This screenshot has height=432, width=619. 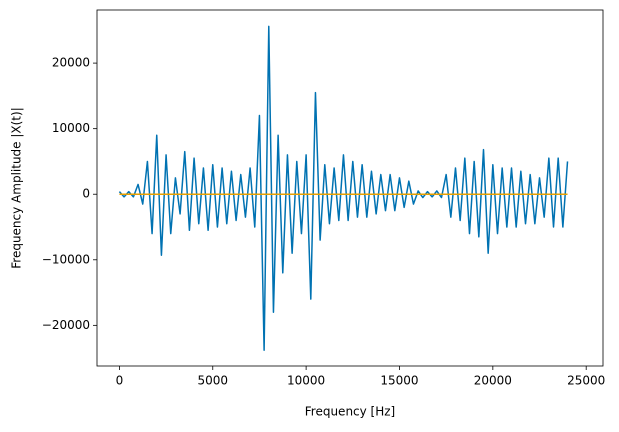 What do you see at coordinates (71, 128) in the screenshot?
I see `y-tick-label: 10000` at bounding box center [71, 128].